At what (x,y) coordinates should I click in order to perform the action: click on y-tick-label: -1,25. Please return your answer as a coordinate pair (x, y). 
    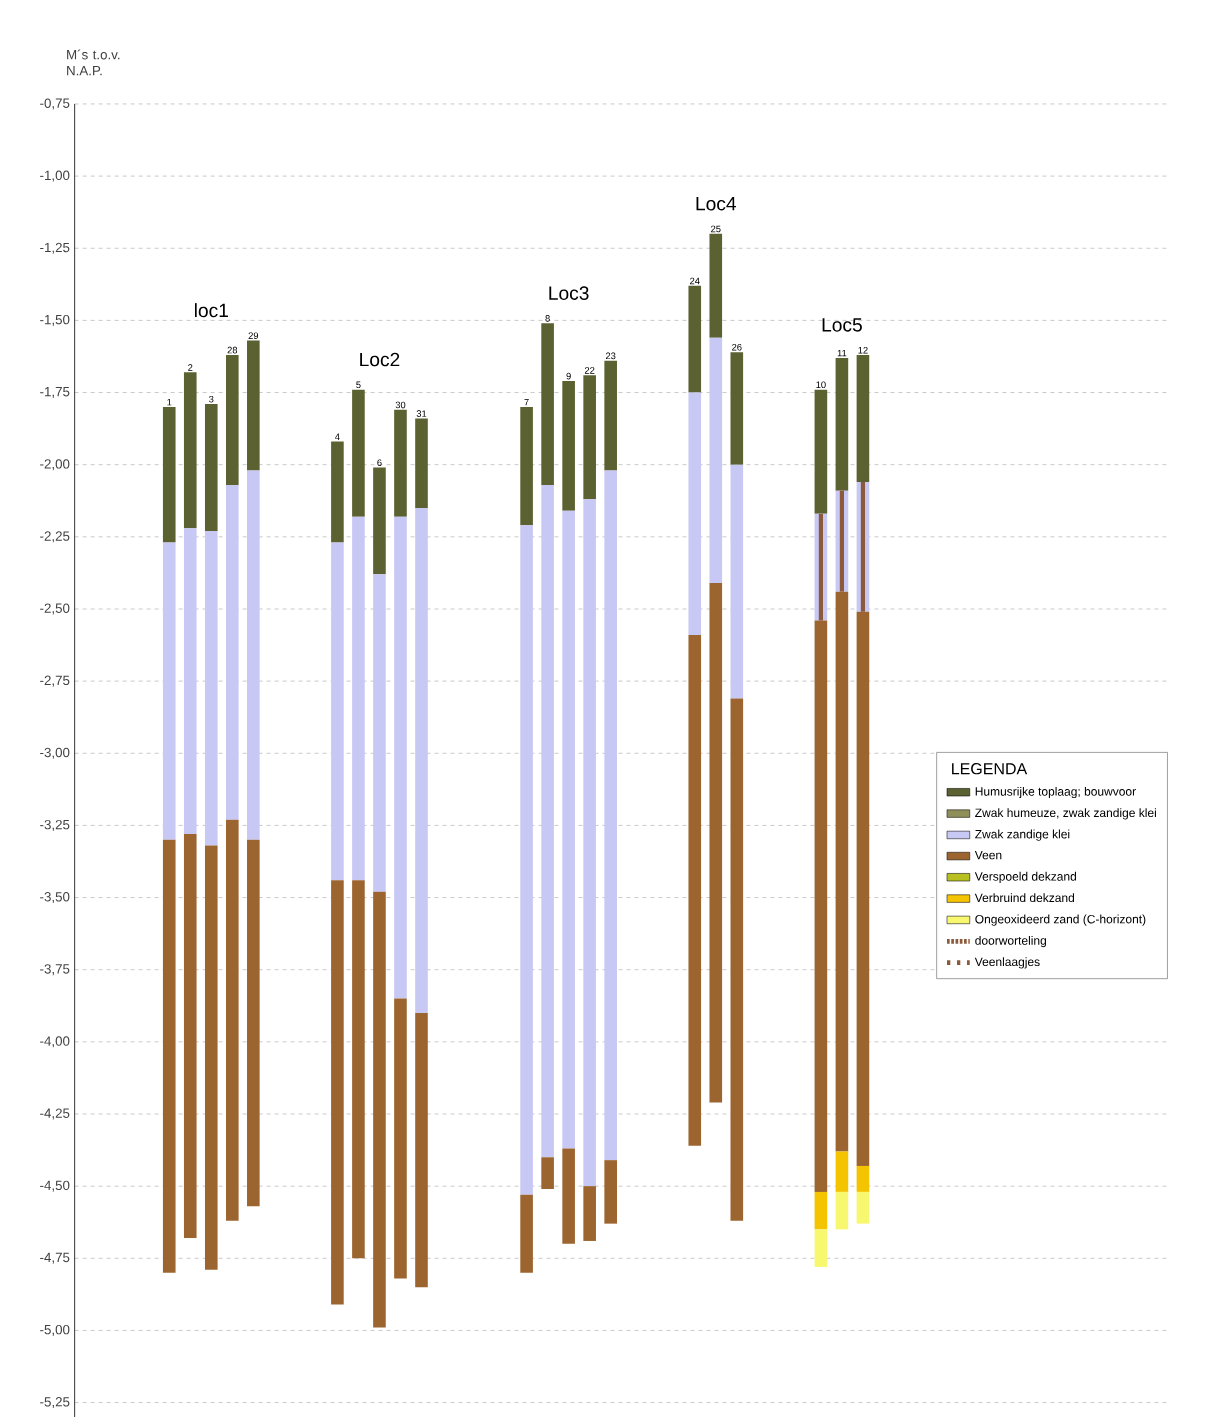
    Looking at the image, I should click on (54, 248).